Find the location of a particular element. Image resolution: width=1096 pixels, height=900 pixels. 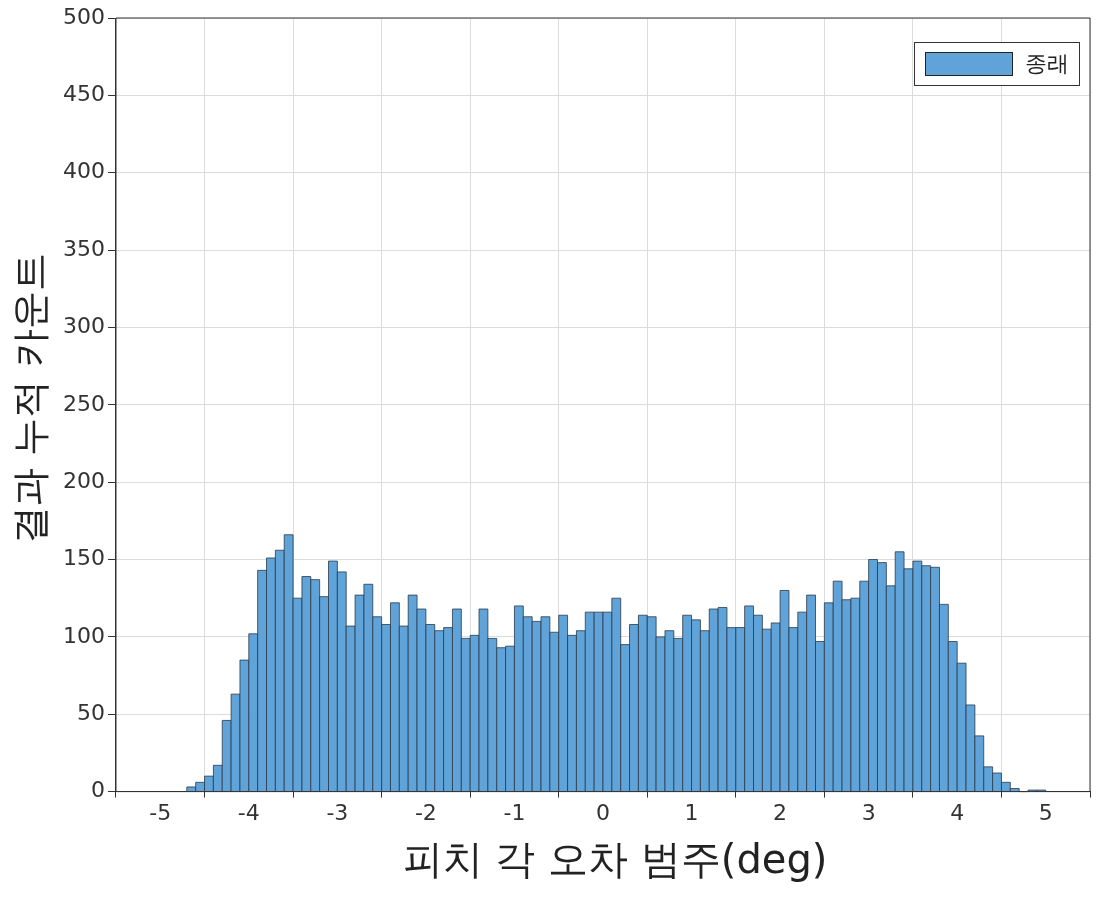

y-axis-title: 결과 누적 카운트 is located at coordinates (29, 398).